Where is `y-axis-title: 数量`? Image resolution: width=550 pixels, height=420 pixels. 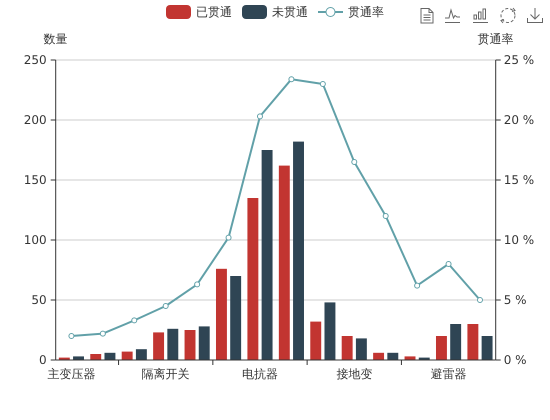
y-axis-title: 数量 is located at coordinates (56, 39).